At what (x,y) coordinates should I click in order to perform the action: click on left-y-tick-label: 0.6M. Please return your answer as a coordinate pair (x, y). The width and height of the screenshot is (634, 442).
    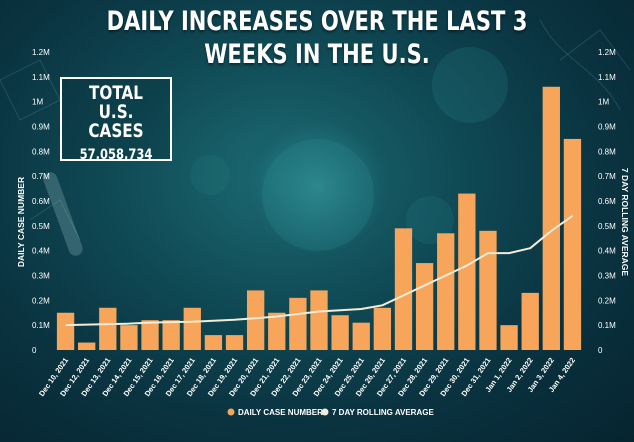
    Looking at the image, I should click on (41, 201).